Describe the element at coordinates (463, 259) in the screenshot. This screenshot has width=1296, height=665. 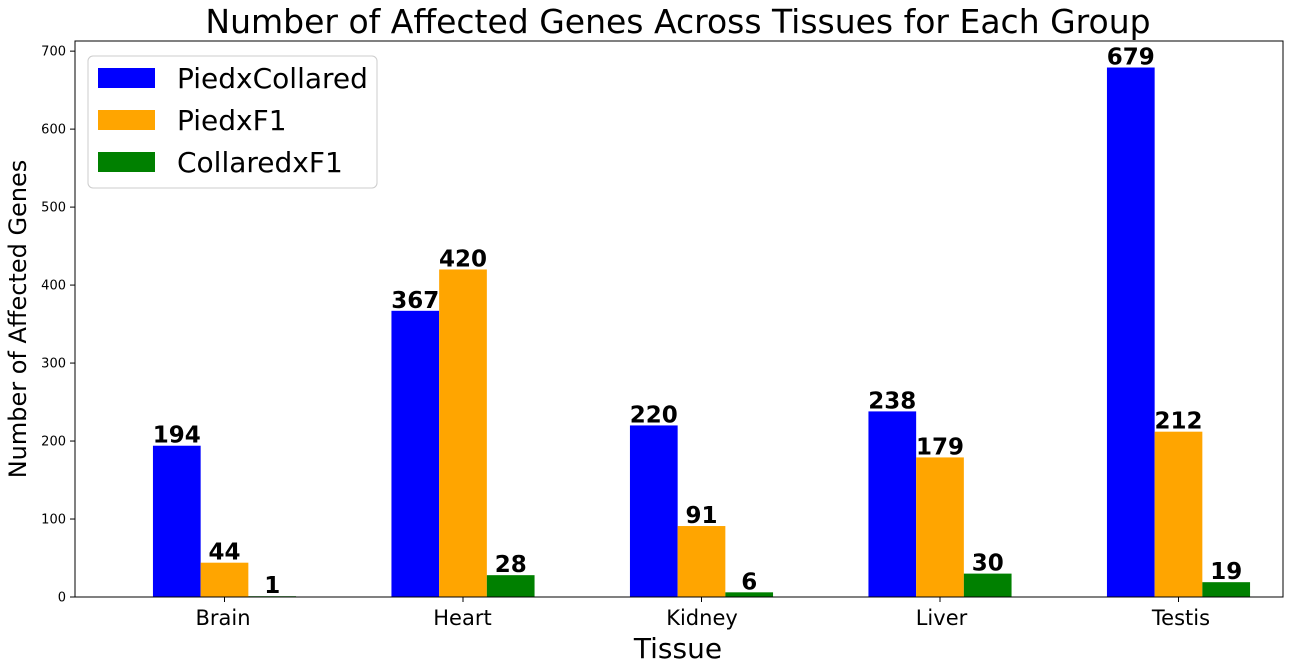
I see `data-label-heart-piedxf1: 420` at that location.